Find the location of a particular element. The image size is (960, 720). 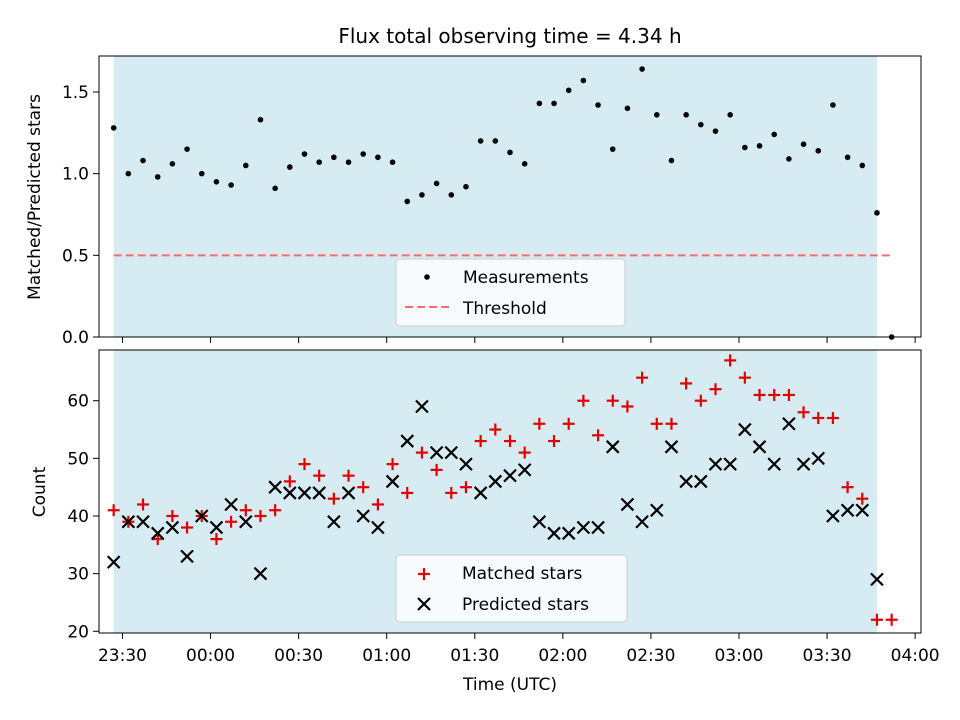

legend-threshold-label: Threshold is located at coordinates (504, 309).